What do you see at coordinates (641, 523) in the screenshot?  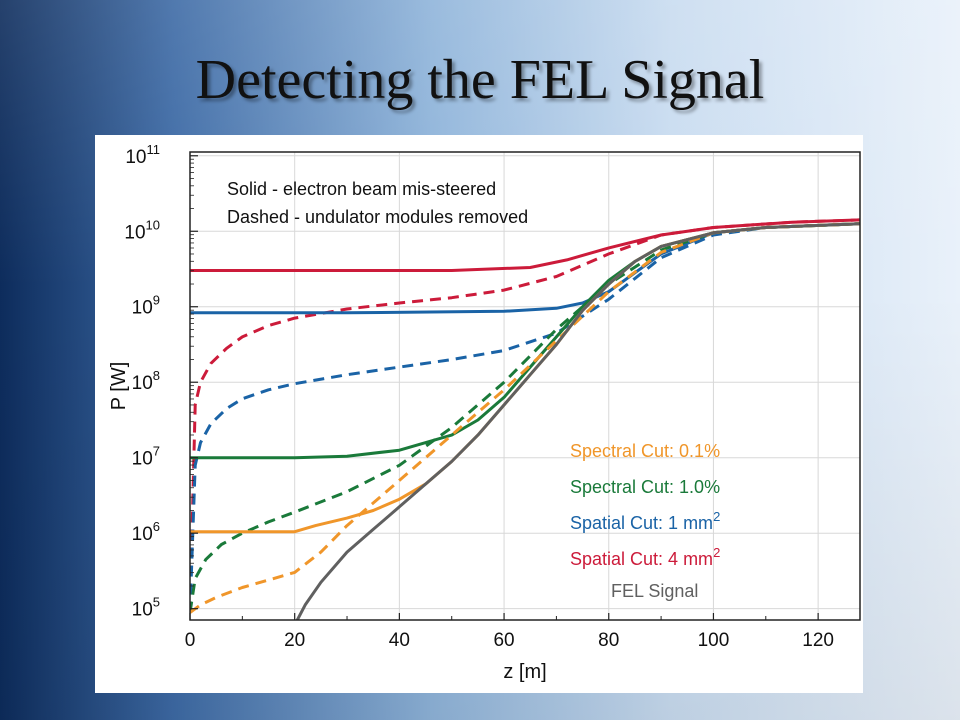 I see `legend-label: Spatial Cut: 1 mm` at bounding box center [641, 523].